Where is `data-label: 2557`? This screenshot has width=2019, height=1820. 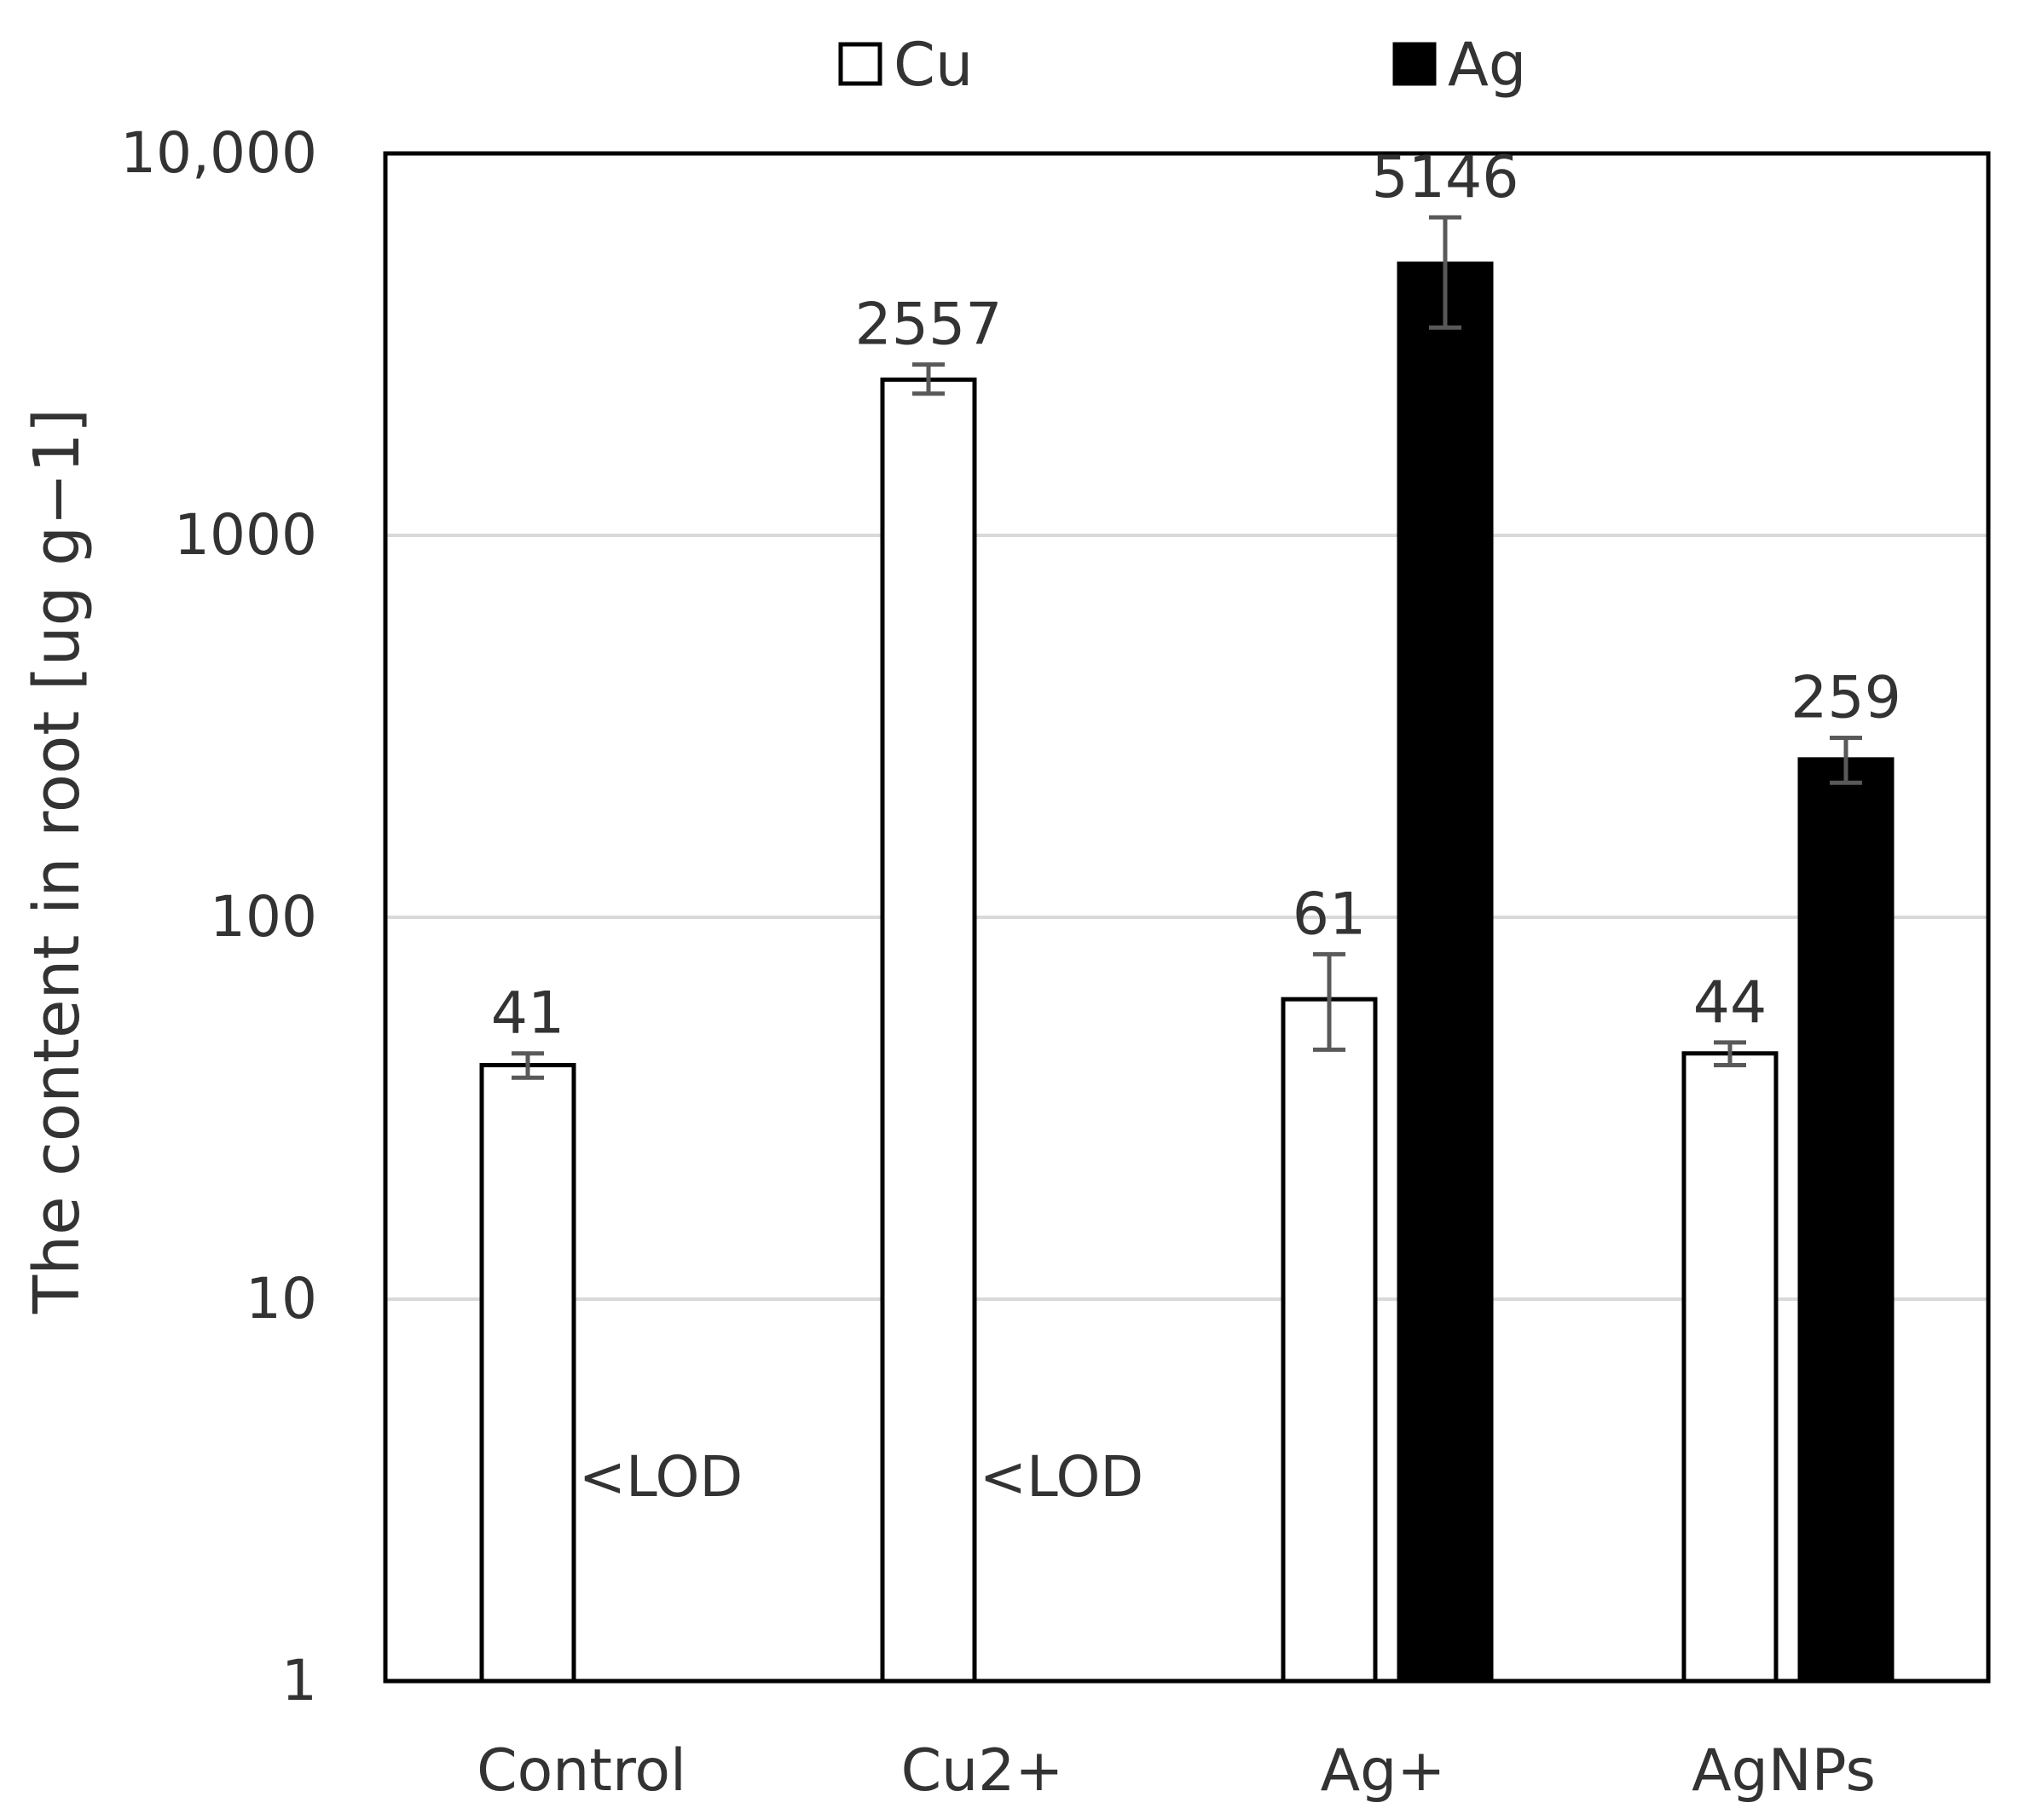
data-label: 2557 is located at coordinates (928, 325).